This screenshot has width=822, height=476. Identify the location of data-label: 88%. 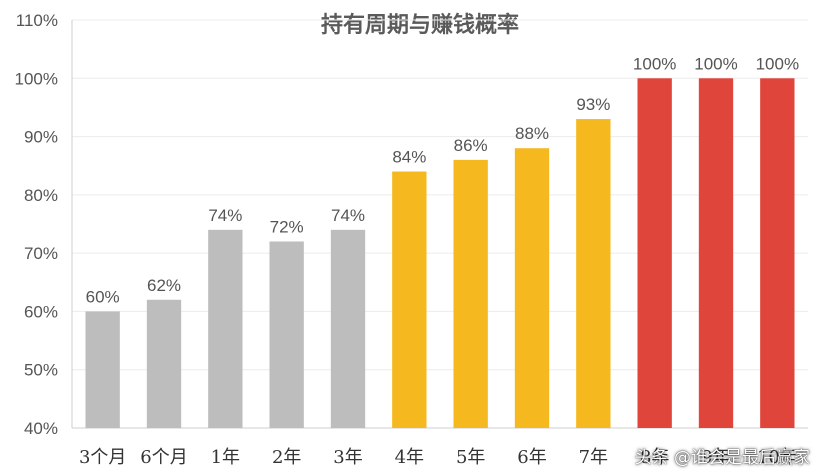
(532, 133).